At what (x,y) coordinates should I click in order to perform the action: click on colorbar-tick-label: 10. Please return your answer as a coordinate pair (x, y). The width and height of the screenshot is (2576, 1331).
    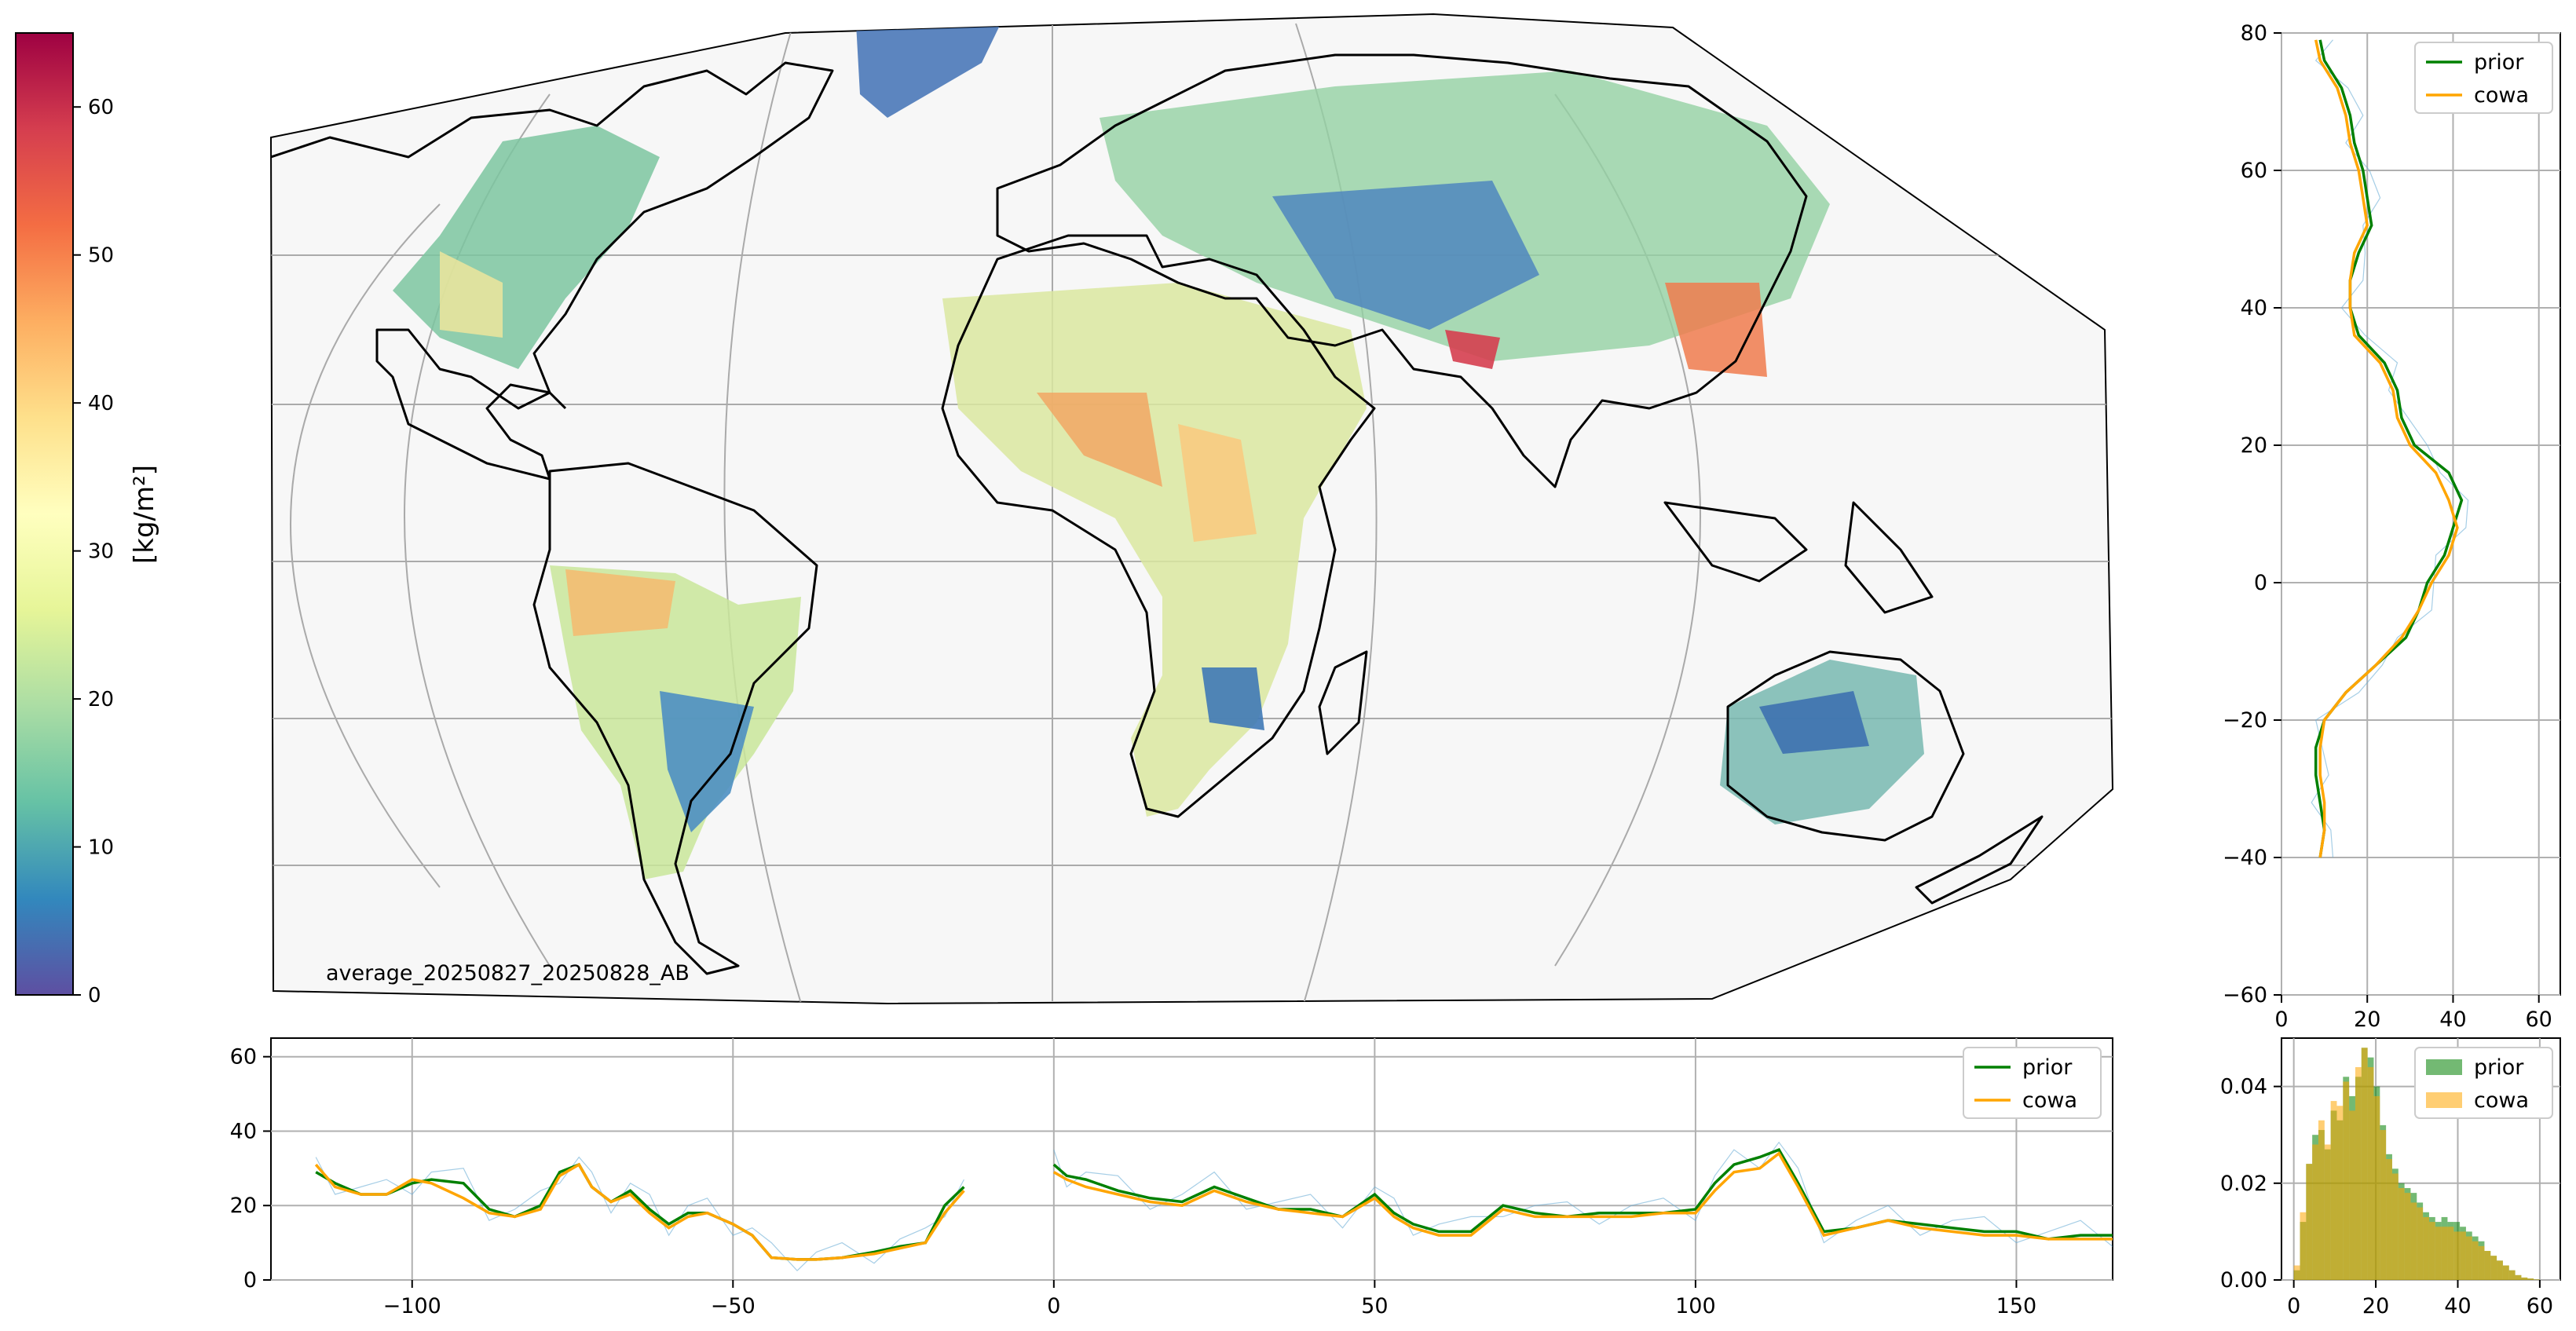
    Looking at the image, I should click on (101, 848).